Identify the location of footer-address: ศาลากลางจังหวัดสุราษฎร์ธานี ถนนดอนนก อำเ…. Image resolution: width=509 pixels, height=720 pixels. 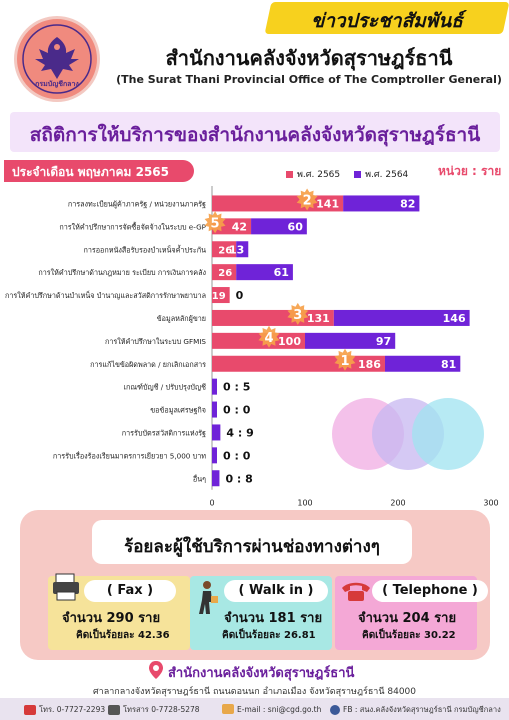
(254, 692).